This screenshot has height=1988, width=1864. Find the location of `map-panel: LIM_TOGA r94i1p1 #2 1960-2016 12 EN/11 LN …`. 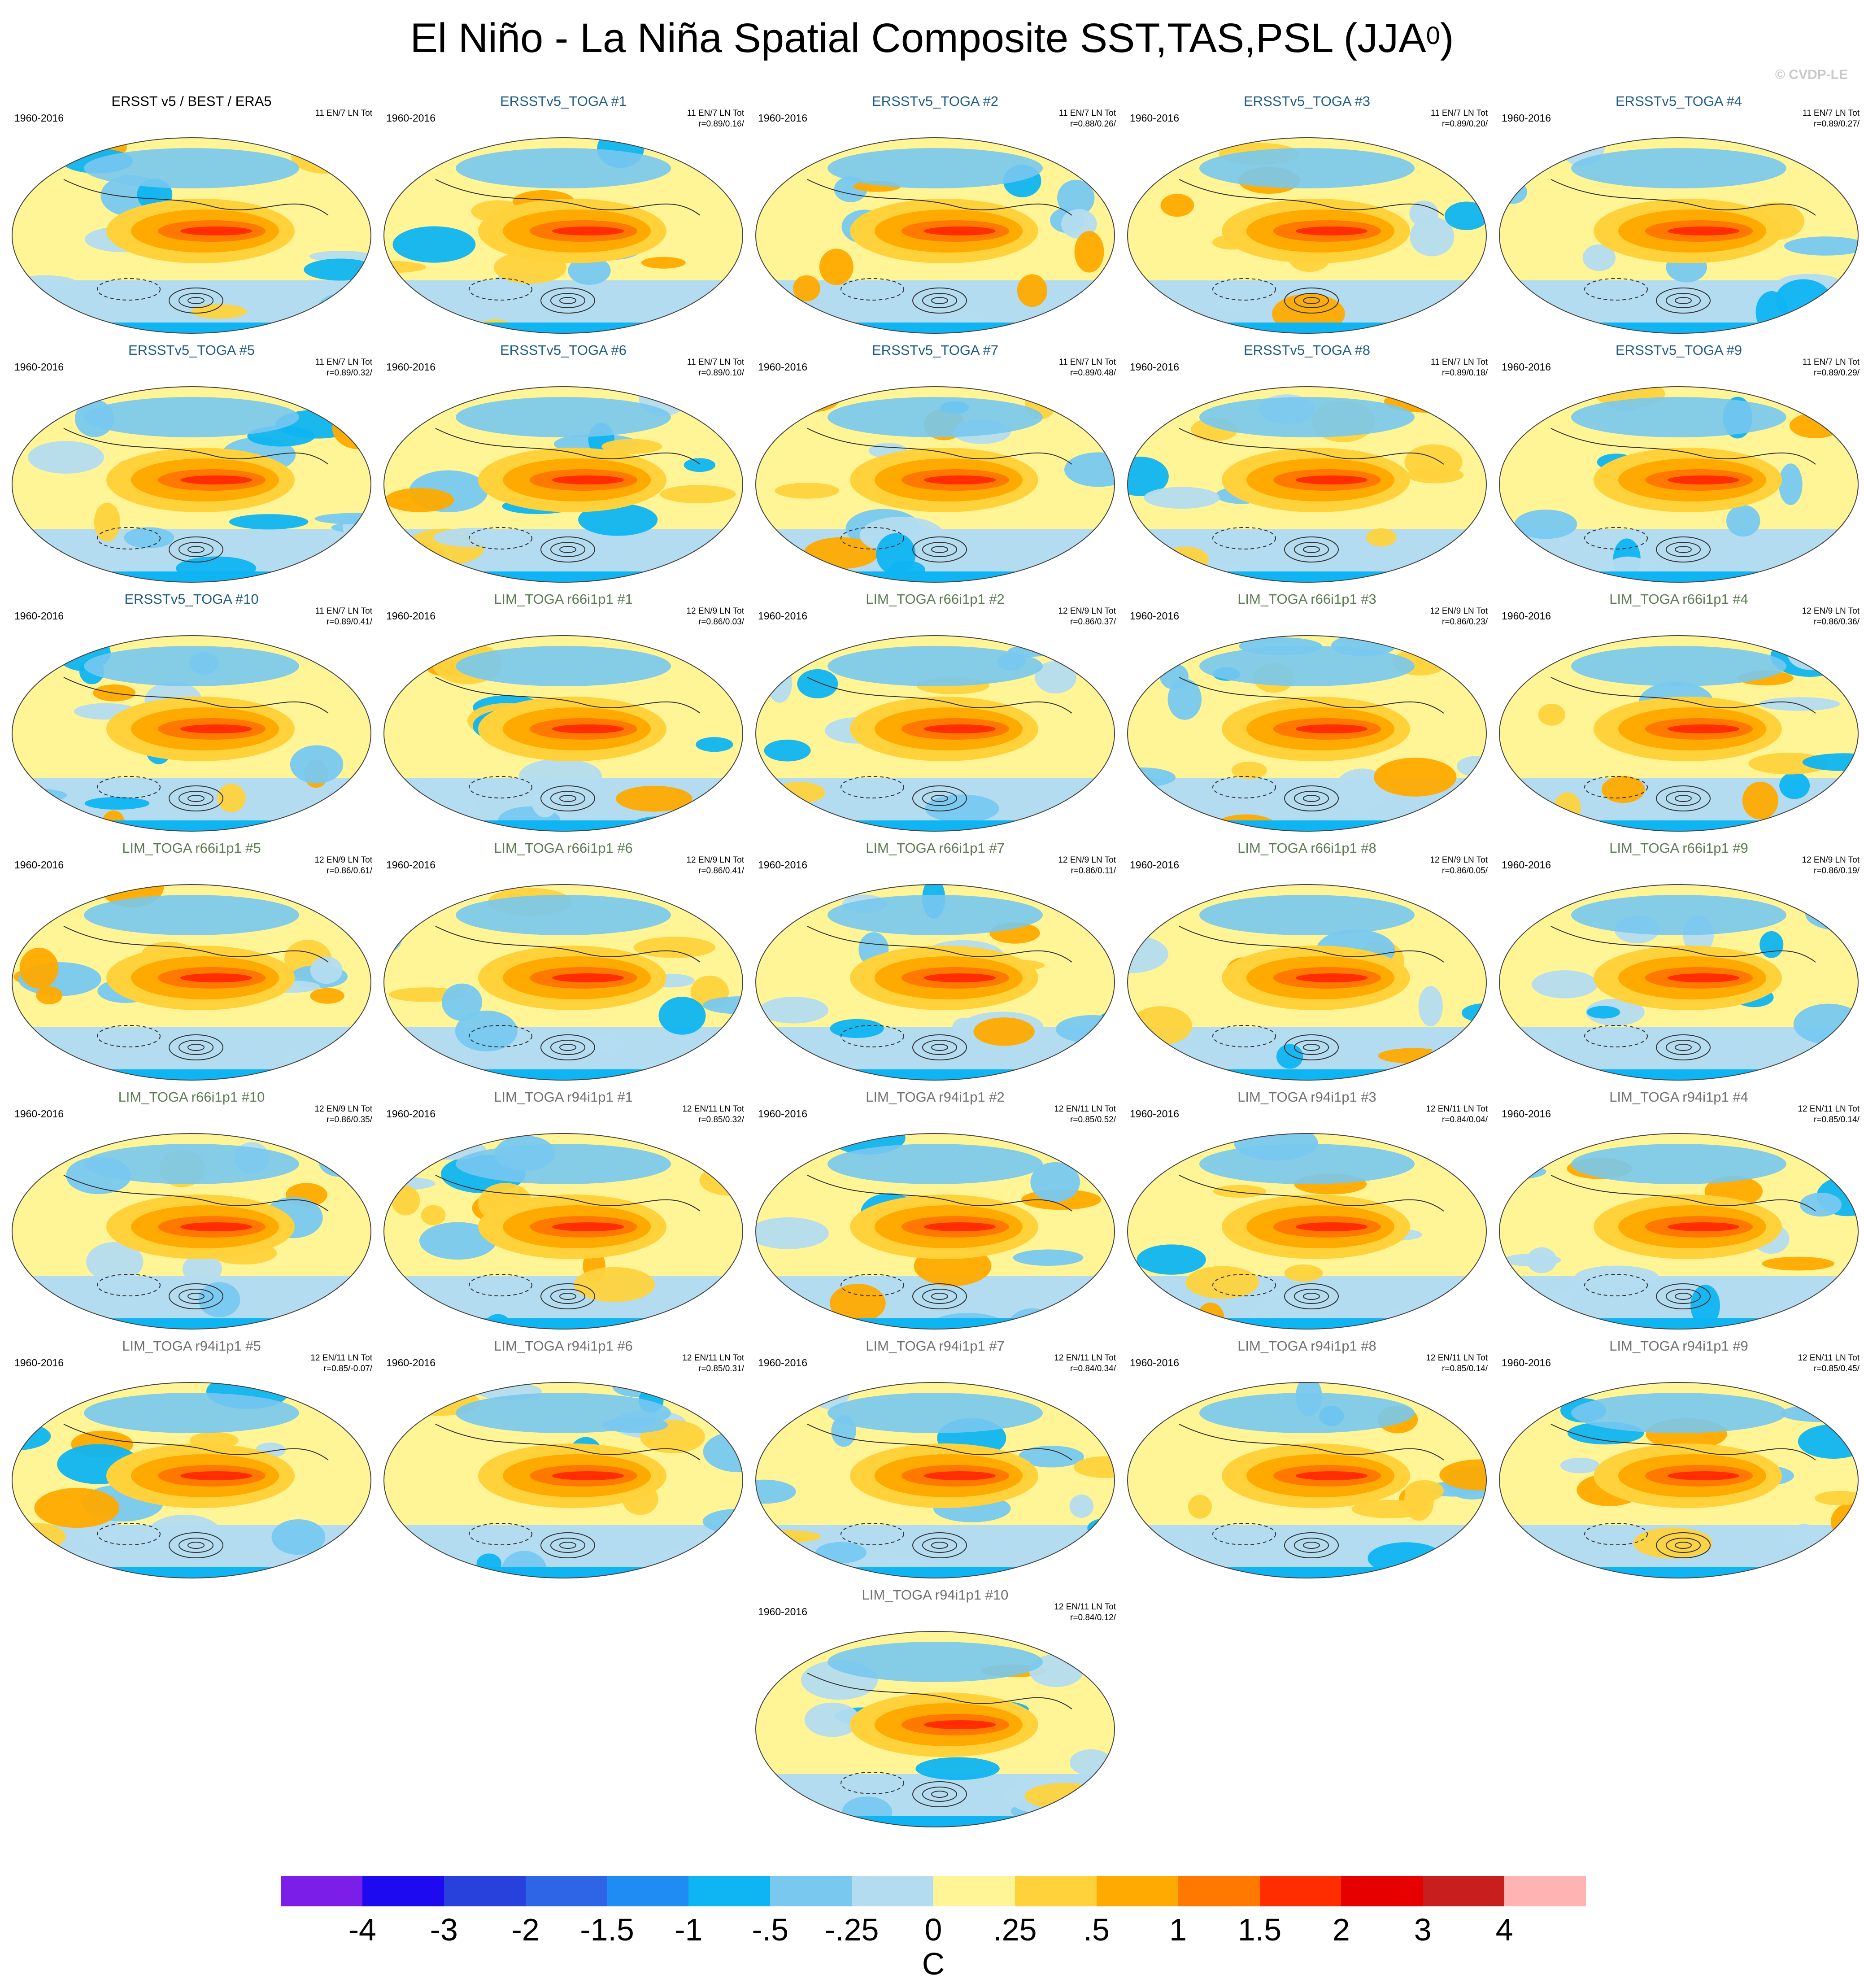

map-panel: LIM_TOGA r94i1p1 #2 1960-2016 12 EN/11 LN … is located at coordinates (935, 1210).